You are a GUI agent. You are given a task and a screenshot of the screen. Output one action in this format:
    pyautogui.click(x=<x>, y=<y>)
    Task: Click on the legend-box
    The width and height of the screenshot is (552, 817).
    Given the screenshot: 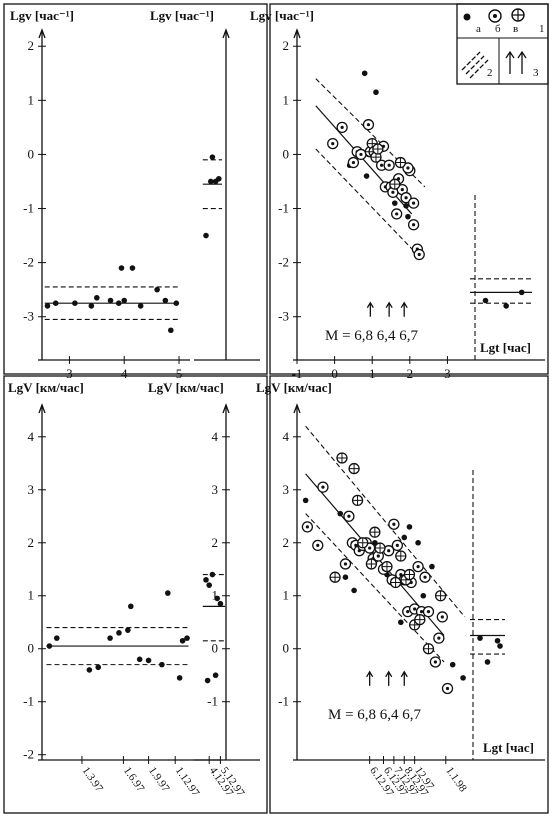 What is the action you would take?
    pyautogui.click(x=502, y=44)
    